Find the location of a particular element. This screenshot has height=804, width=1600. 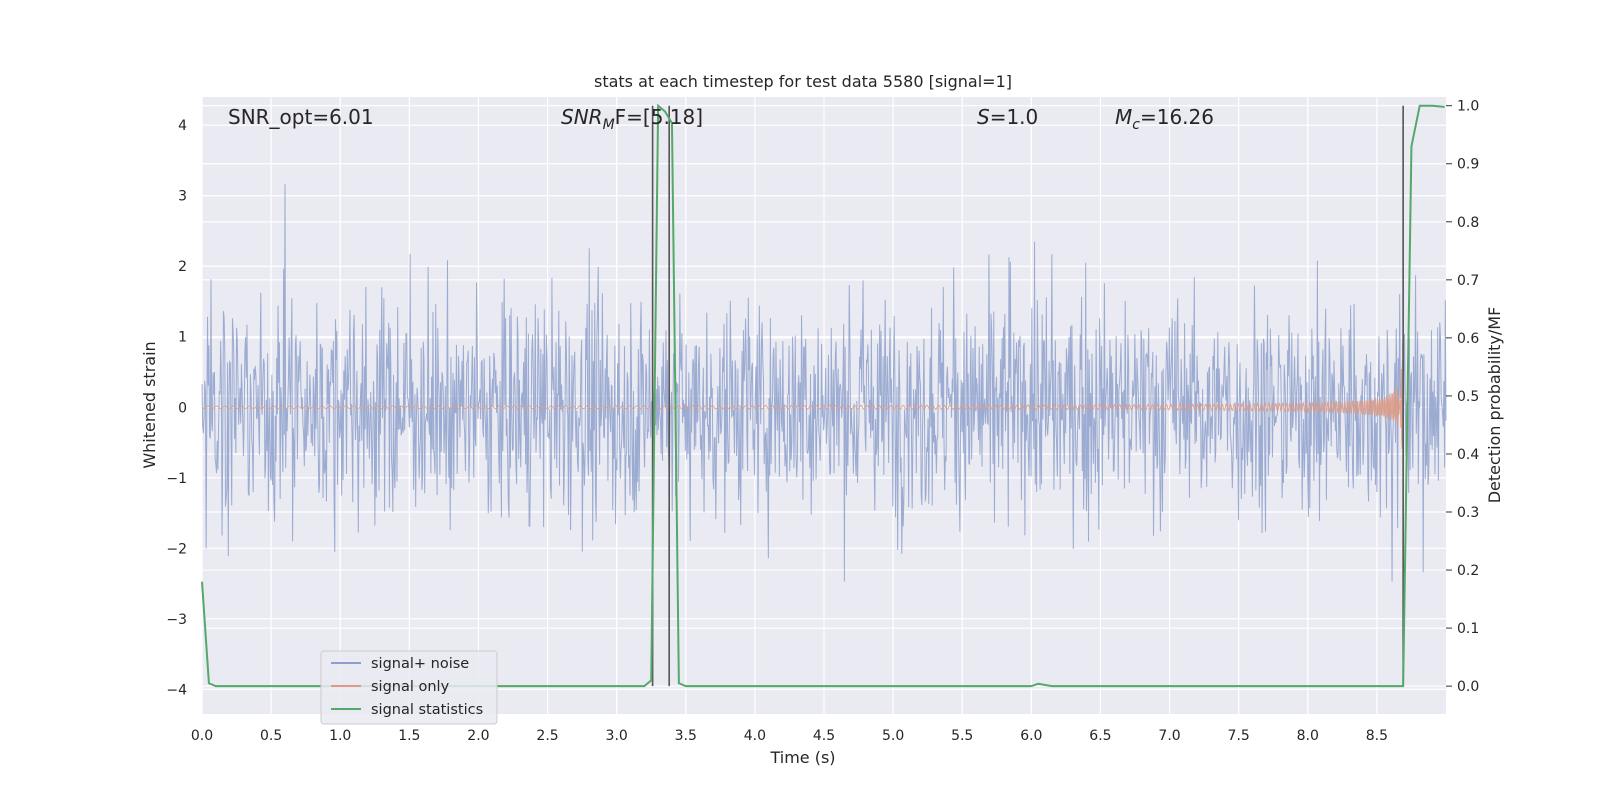

series-signal-only is located at coordinates (802, 396).